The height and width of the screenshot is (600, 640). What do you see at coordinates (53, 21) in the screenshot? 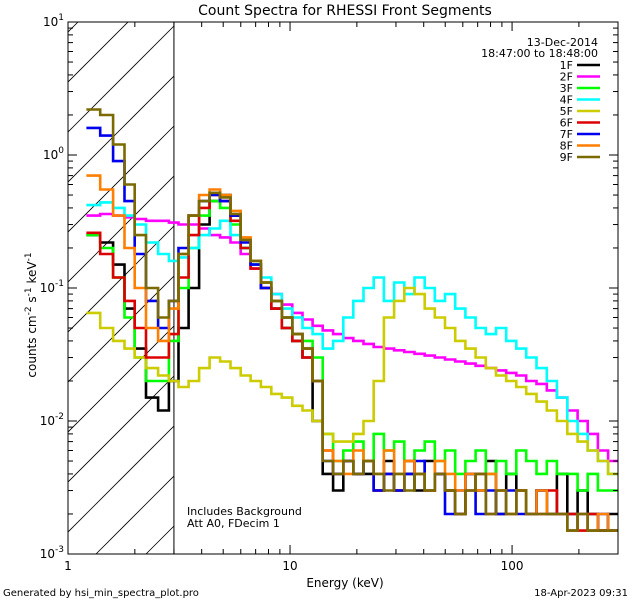
I see `y-tick-label: 10¹` at bounding box center [53, 21].